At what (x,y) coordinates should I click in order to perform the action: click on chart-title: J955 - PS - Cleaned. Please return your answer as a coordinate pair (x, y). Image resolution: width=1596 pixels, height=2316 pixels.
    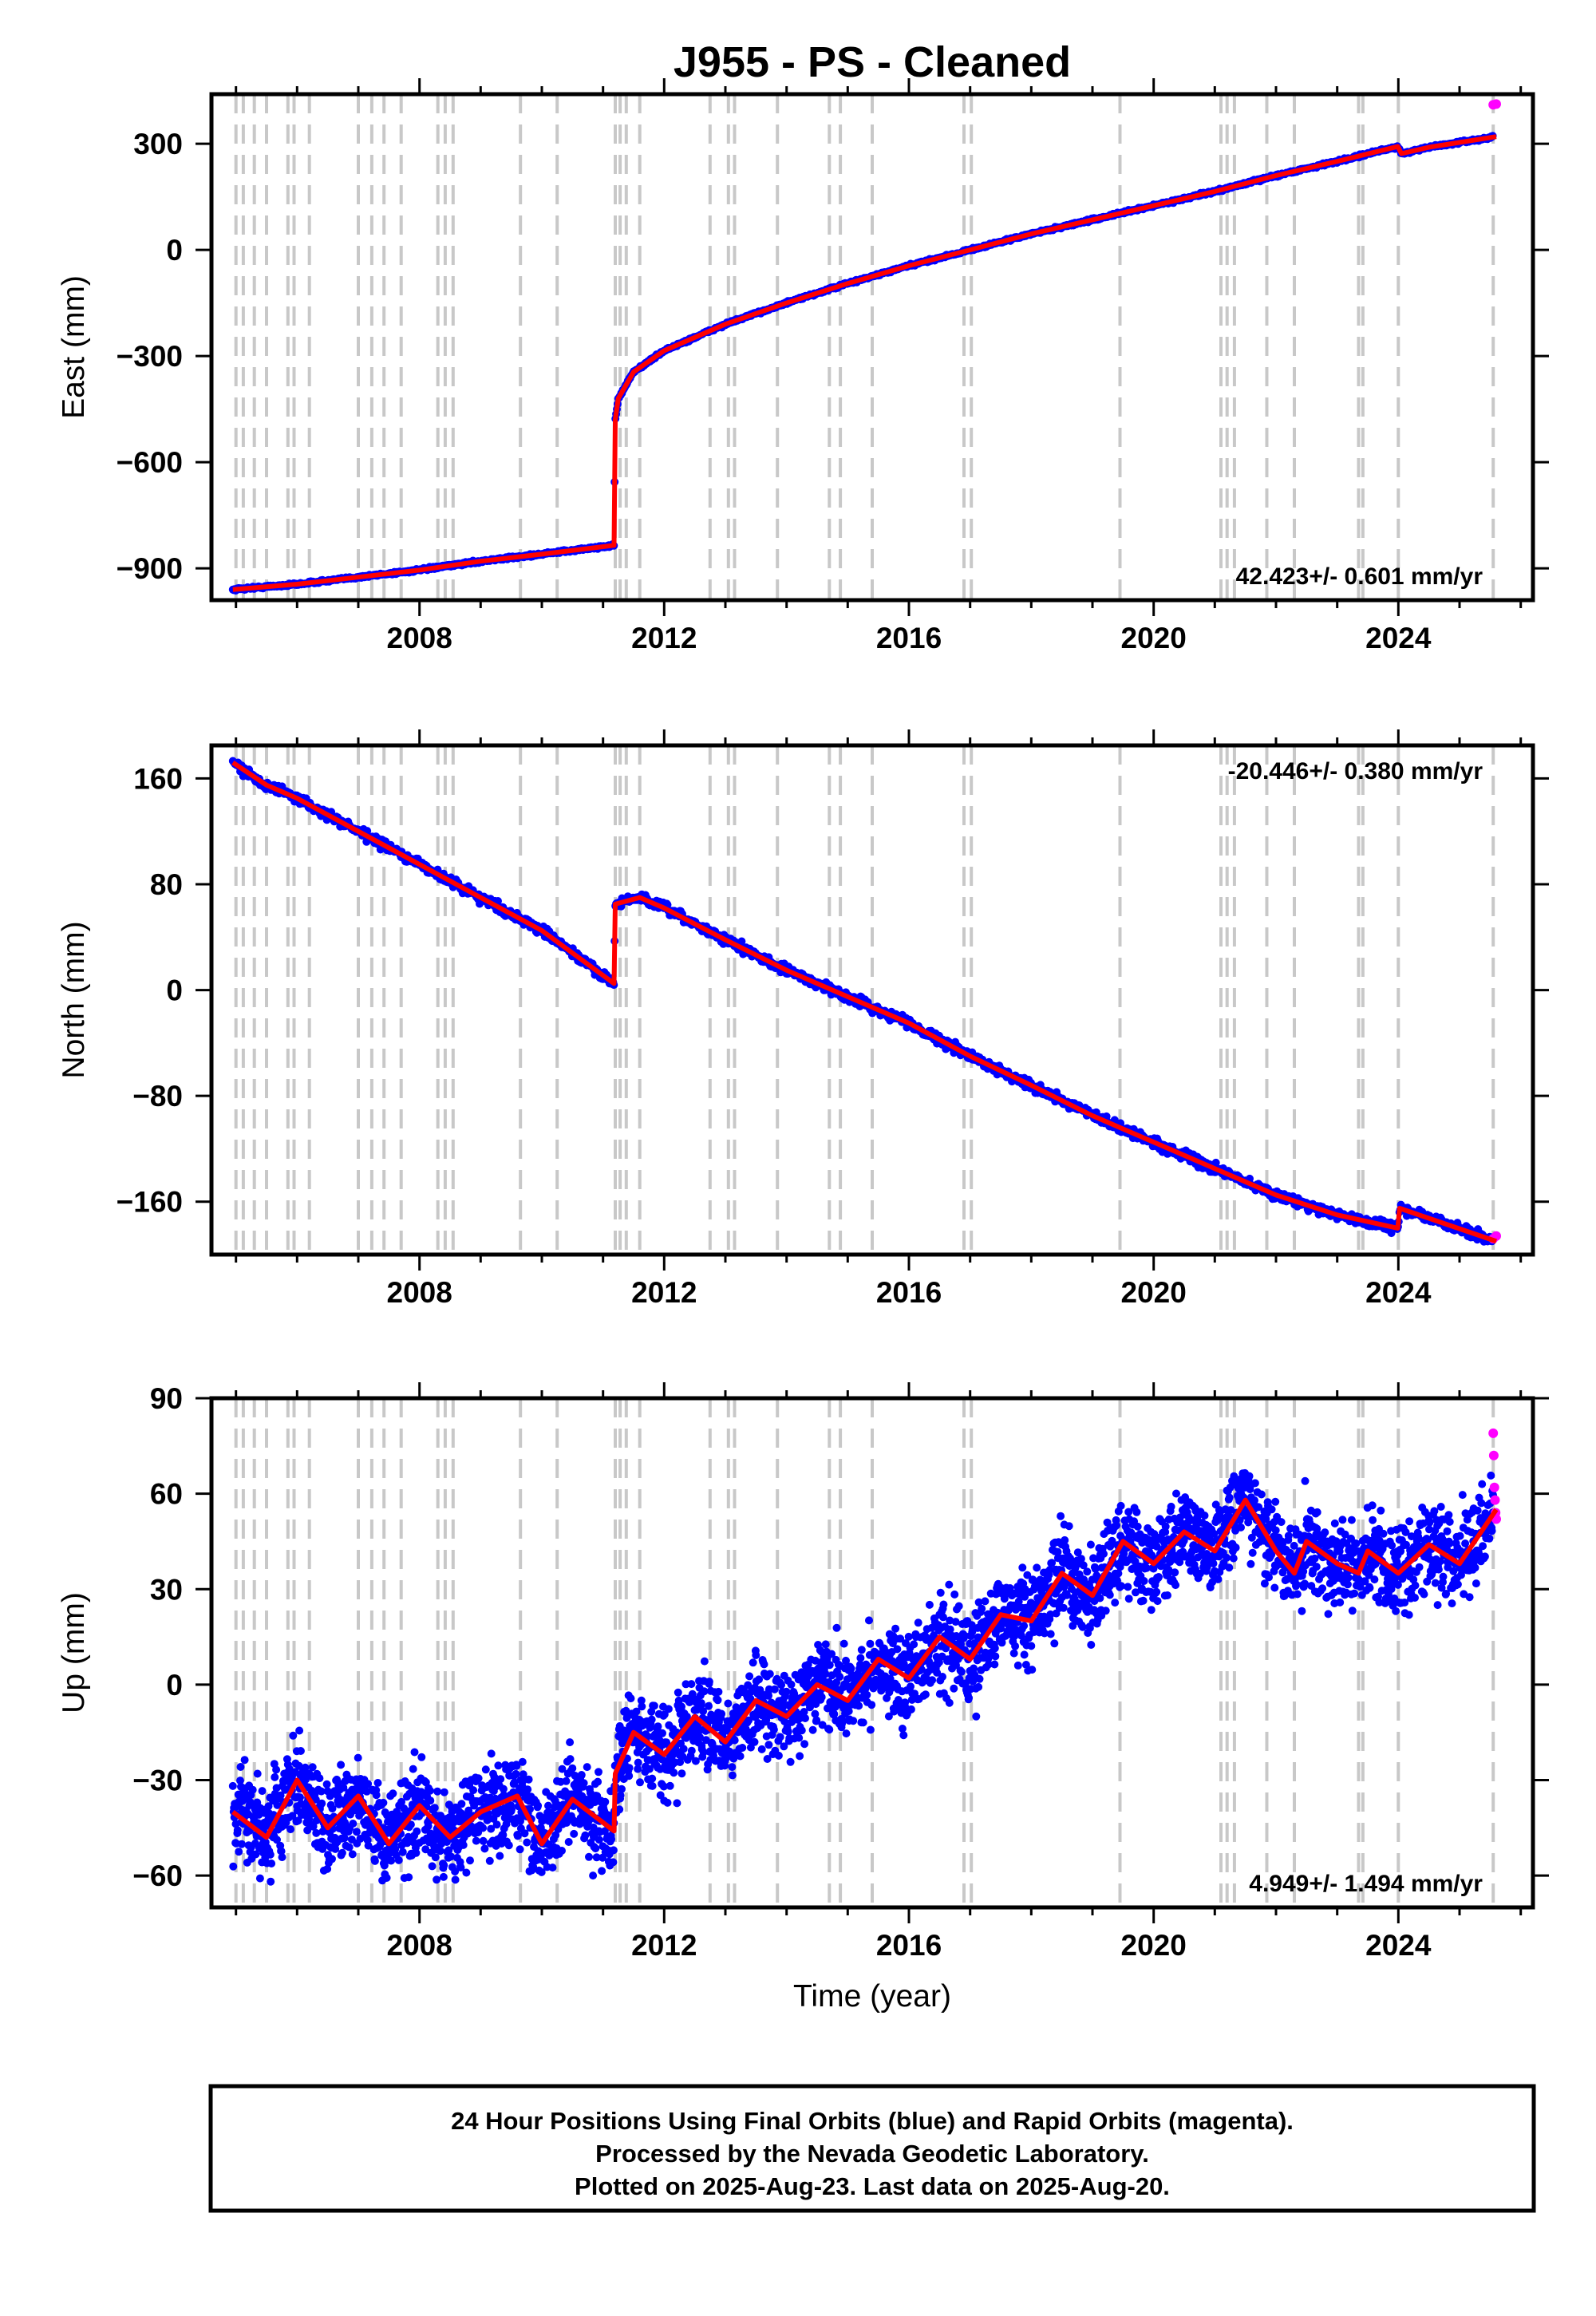
    Looking at the image, I should click on (873, 62).